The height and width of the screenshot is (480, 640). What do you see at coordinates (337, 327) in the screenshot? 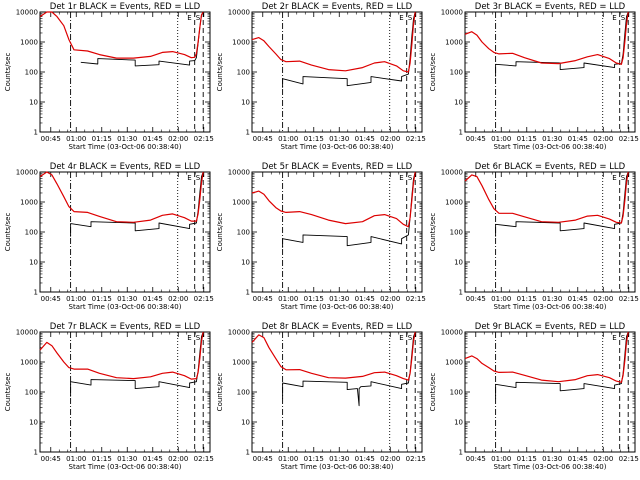
I see `panel-title: Det 8r BLACK = Events, RED = LLD` at bounding box center [337, 327].